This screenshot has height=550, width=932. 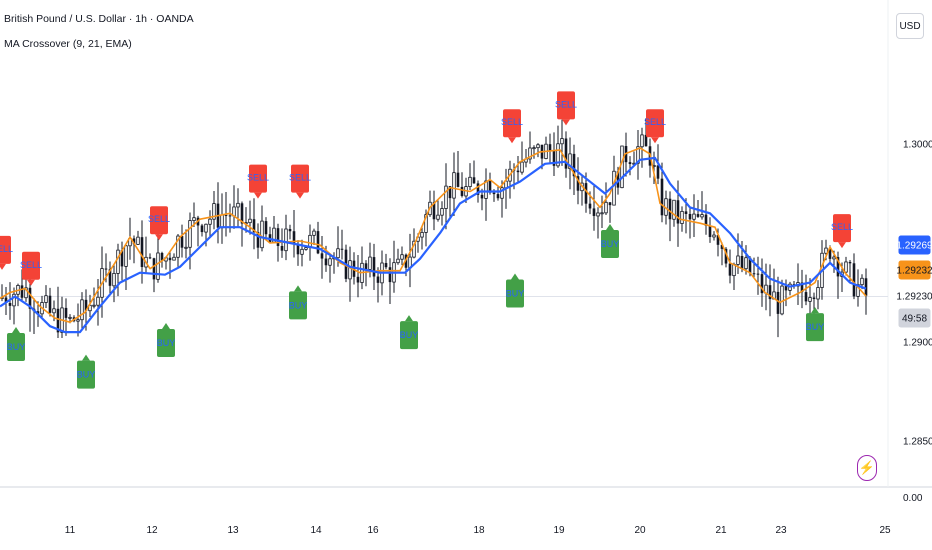 What do you see at coordinates (914, 296) in the screenshot?
I see `price-tag: 1.29230` at bounding box center [914, 296].